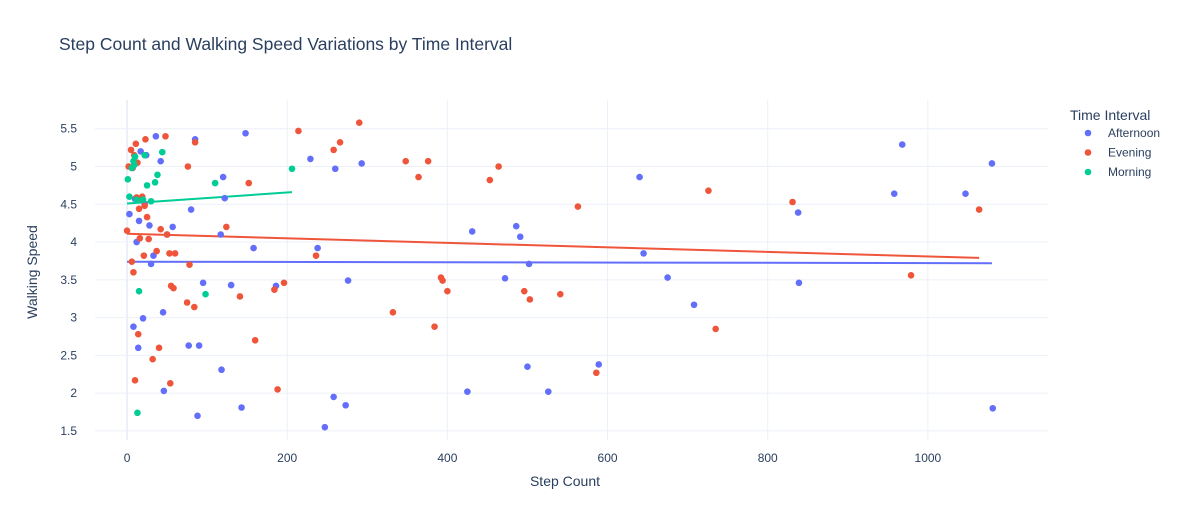 The height and width of the screenshot is (530, 1185). I want to click on legend-item-evening: Evening, so click(1118, 153).